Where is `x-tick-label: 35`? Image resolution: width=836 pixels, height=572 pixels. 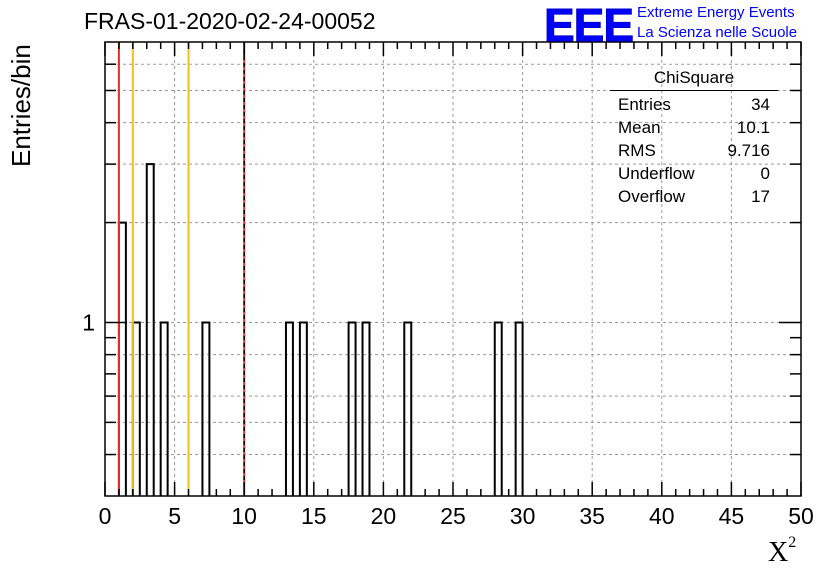
x-tick-label: 35 is located at coordinates (592, 516).